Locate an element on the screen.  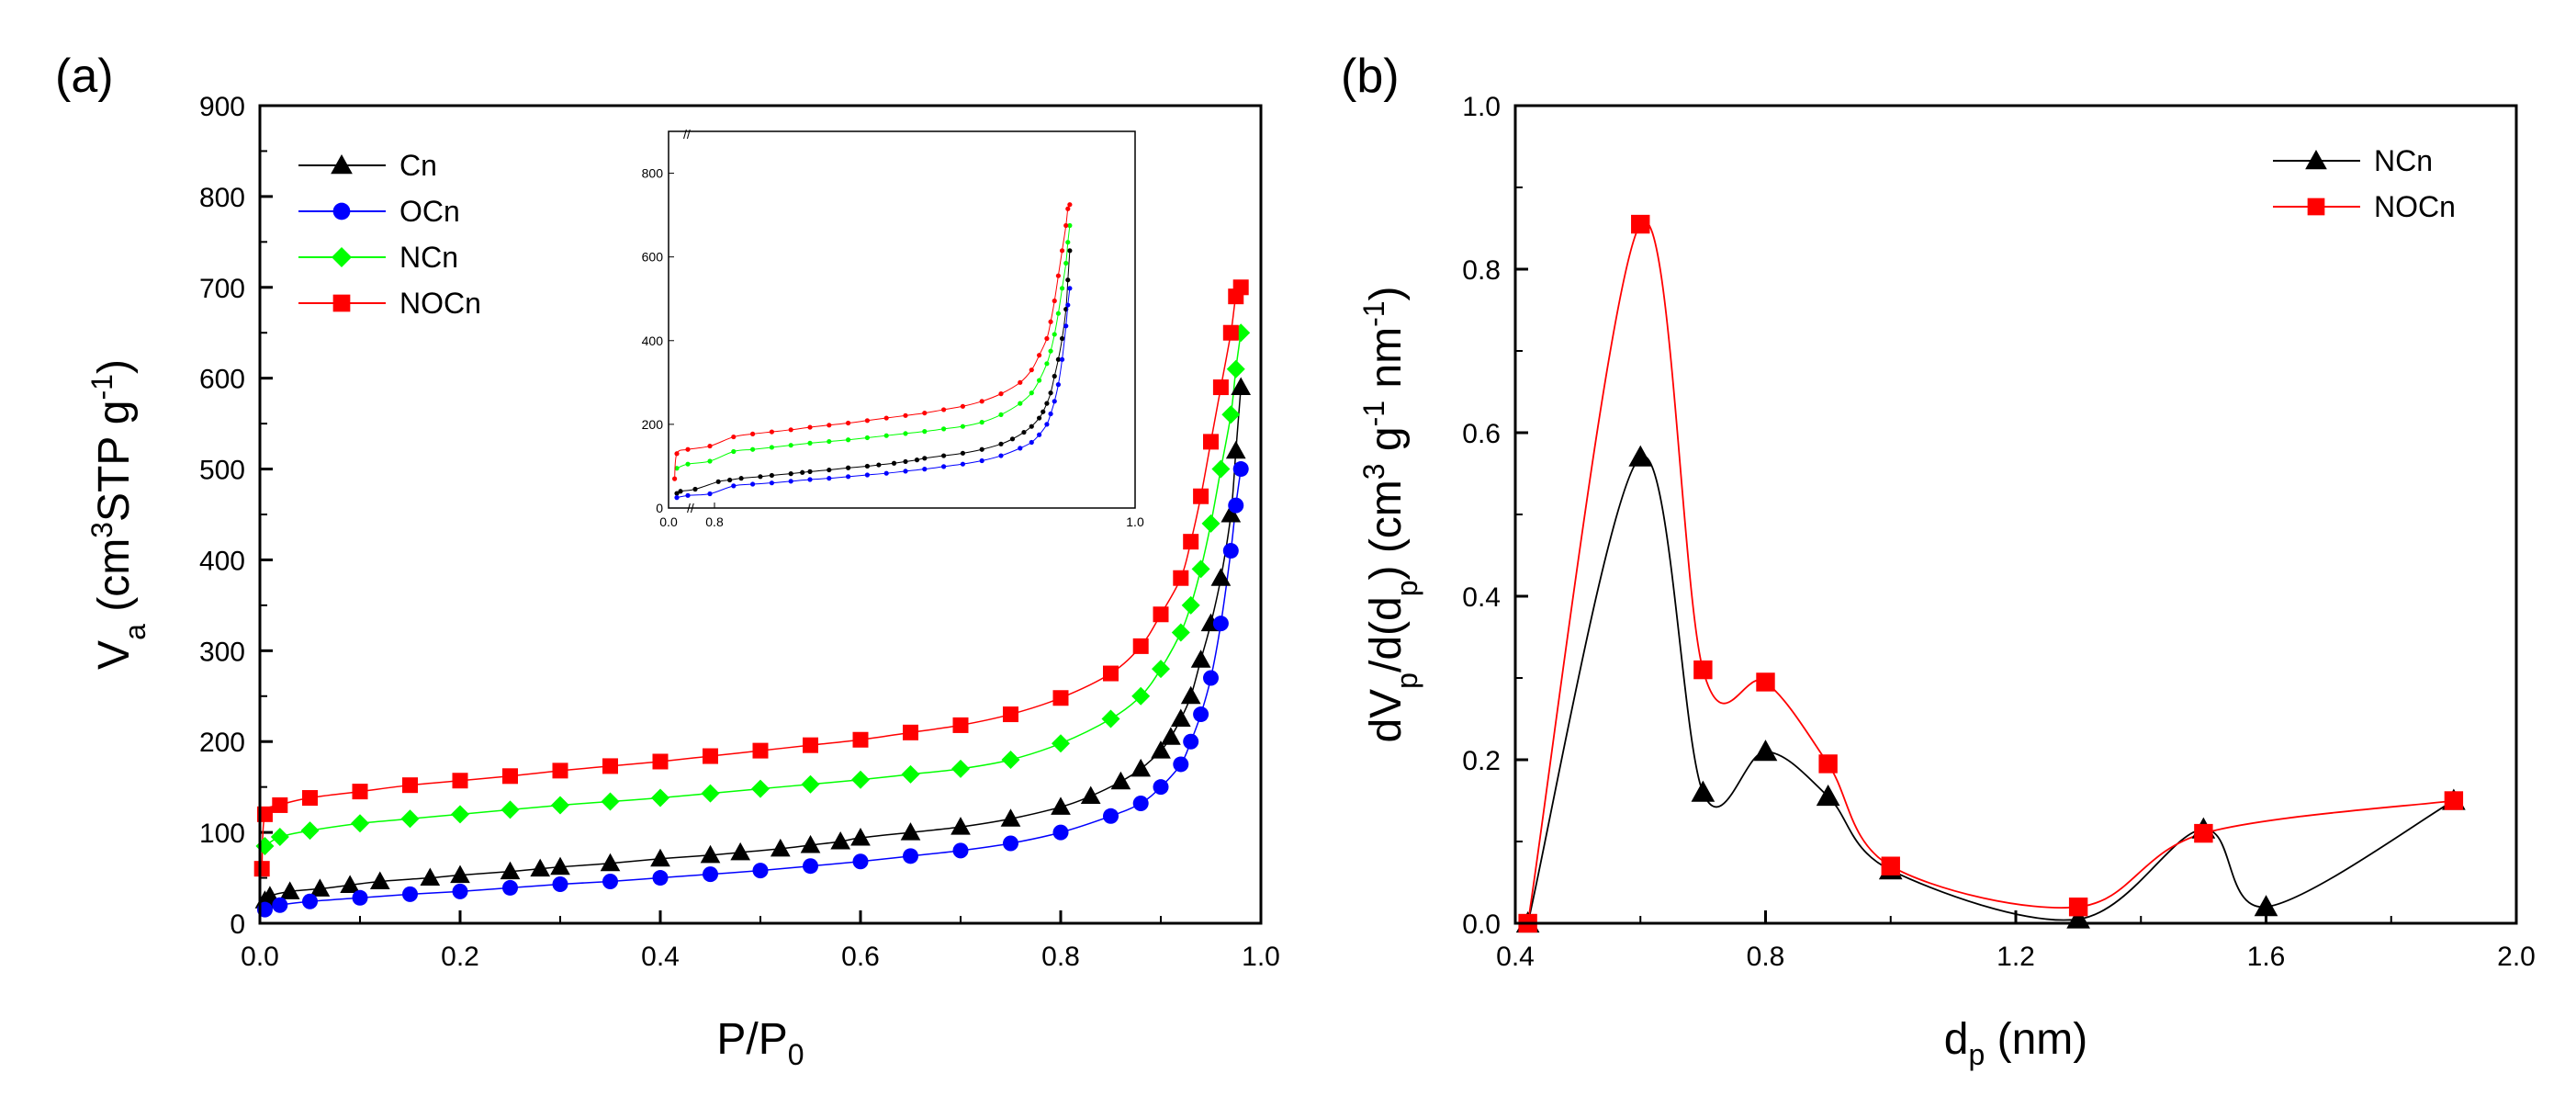
a-x-tick-label: 0.4 is located at coordinates (660, 957).